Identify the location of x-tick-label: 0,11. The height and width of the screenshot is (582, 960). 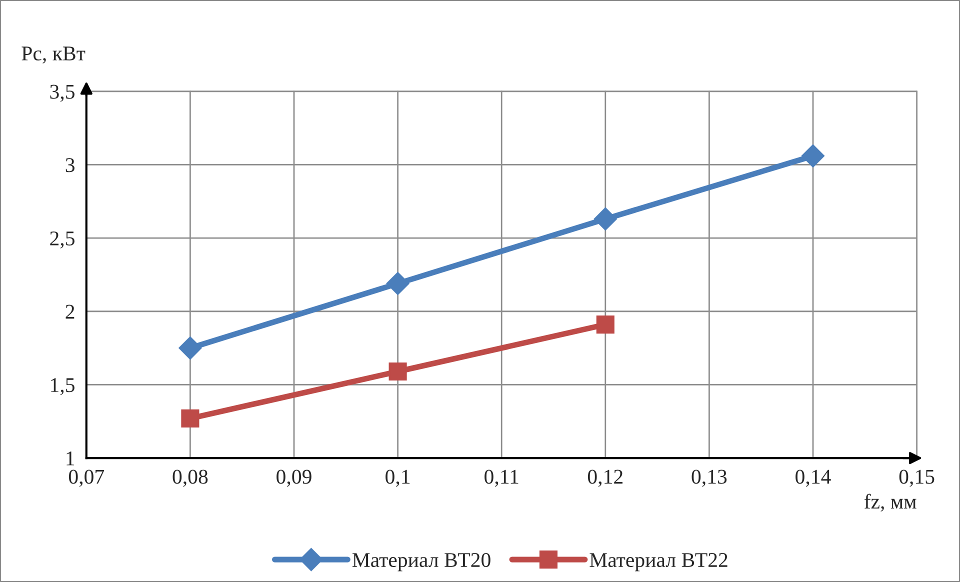
(501, 478).